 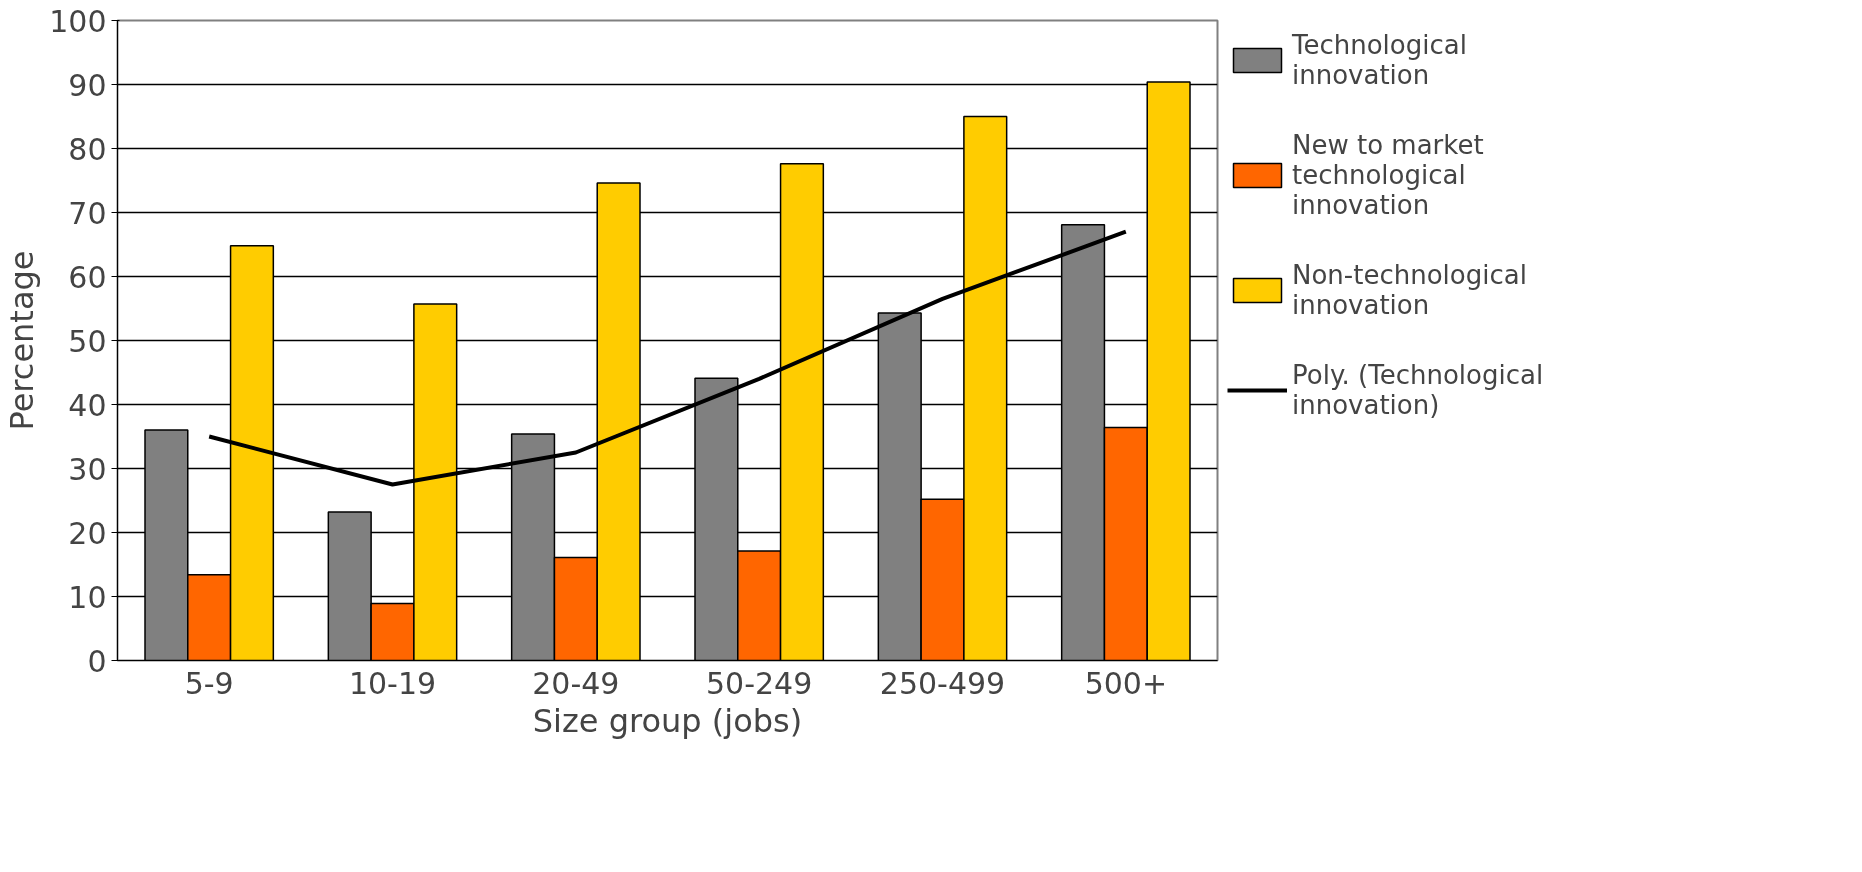 I want to click on y-tick-label: 100, so click(x=78, y=21).